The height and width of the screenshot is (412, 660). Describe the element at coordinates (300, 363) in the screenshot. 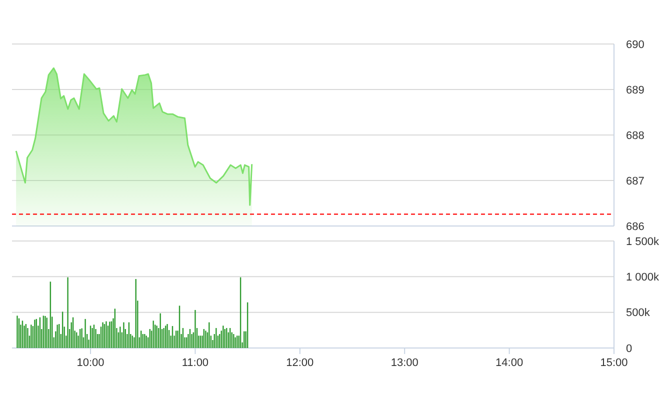

I see `x-tick-label: 12:00` at that location.